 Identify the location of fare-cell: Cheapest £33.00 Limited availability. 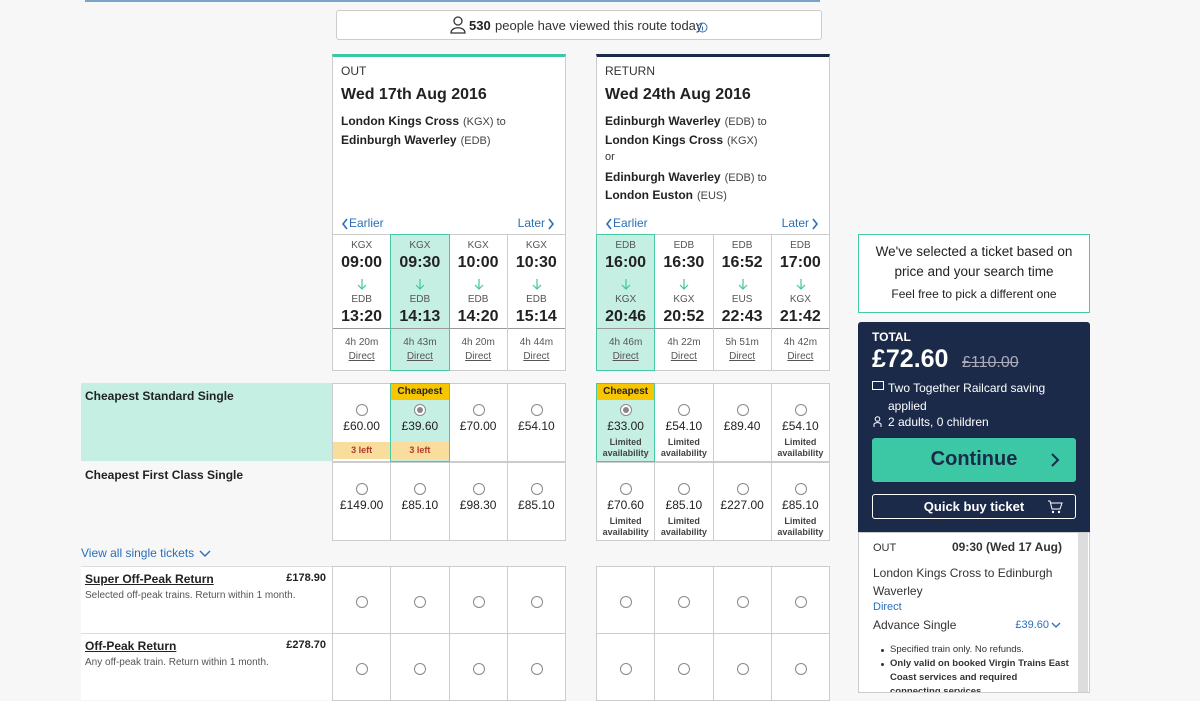
(626, 422).